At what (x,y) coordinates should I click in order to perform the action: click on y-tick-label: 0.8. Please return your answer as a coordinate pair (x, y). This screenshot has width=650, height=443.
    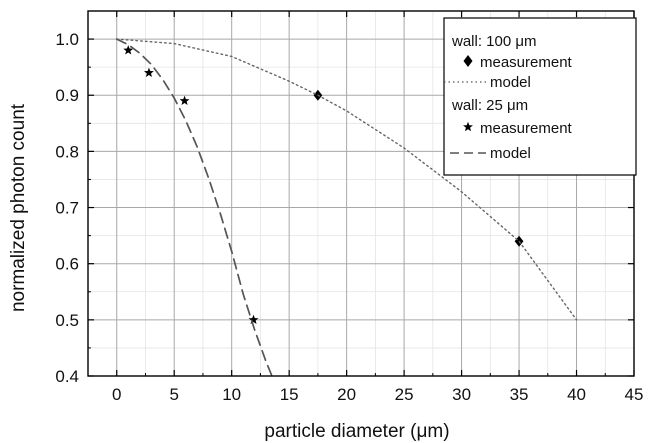
    Looking at the image, I should click on (67, 151).